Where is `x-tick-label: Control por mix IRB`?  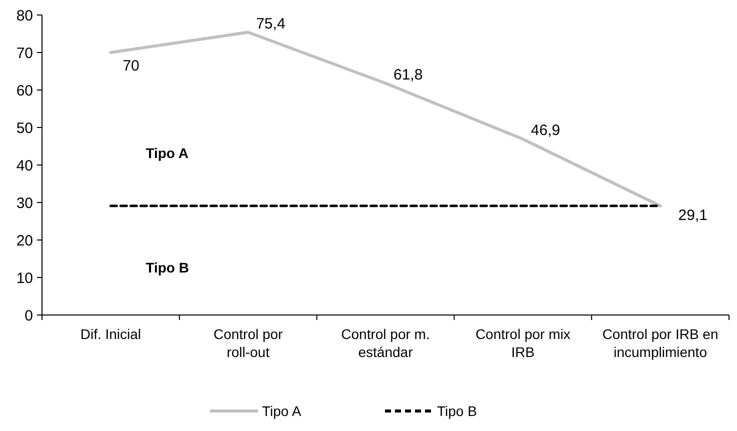
x-tick-label: Control por mix IRB is located at coordinates (522, 343).